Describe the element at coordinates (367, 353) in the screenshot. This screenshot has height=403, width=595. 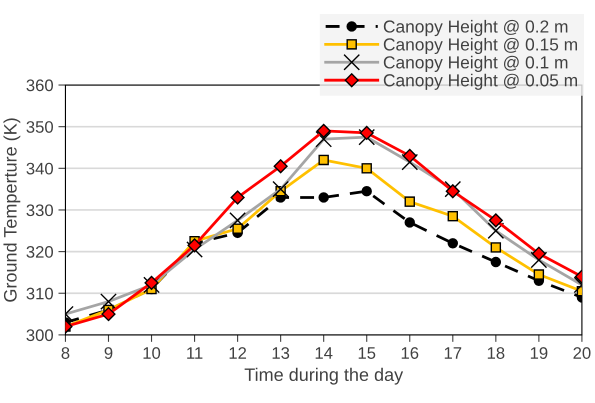
I see `x-tick-label: 15` at that location.